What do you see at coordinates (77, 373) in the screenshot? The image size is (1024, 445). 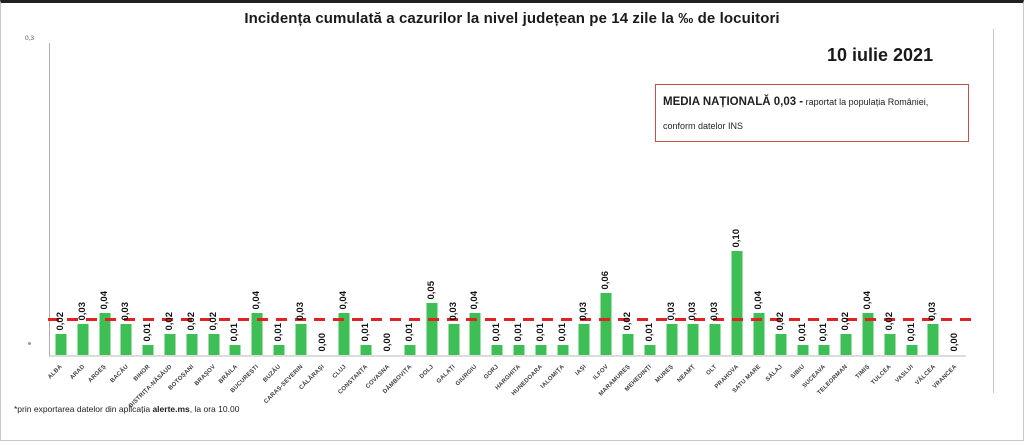 I see `x-axis-label: ARAD` at bounding box center [77, 373].